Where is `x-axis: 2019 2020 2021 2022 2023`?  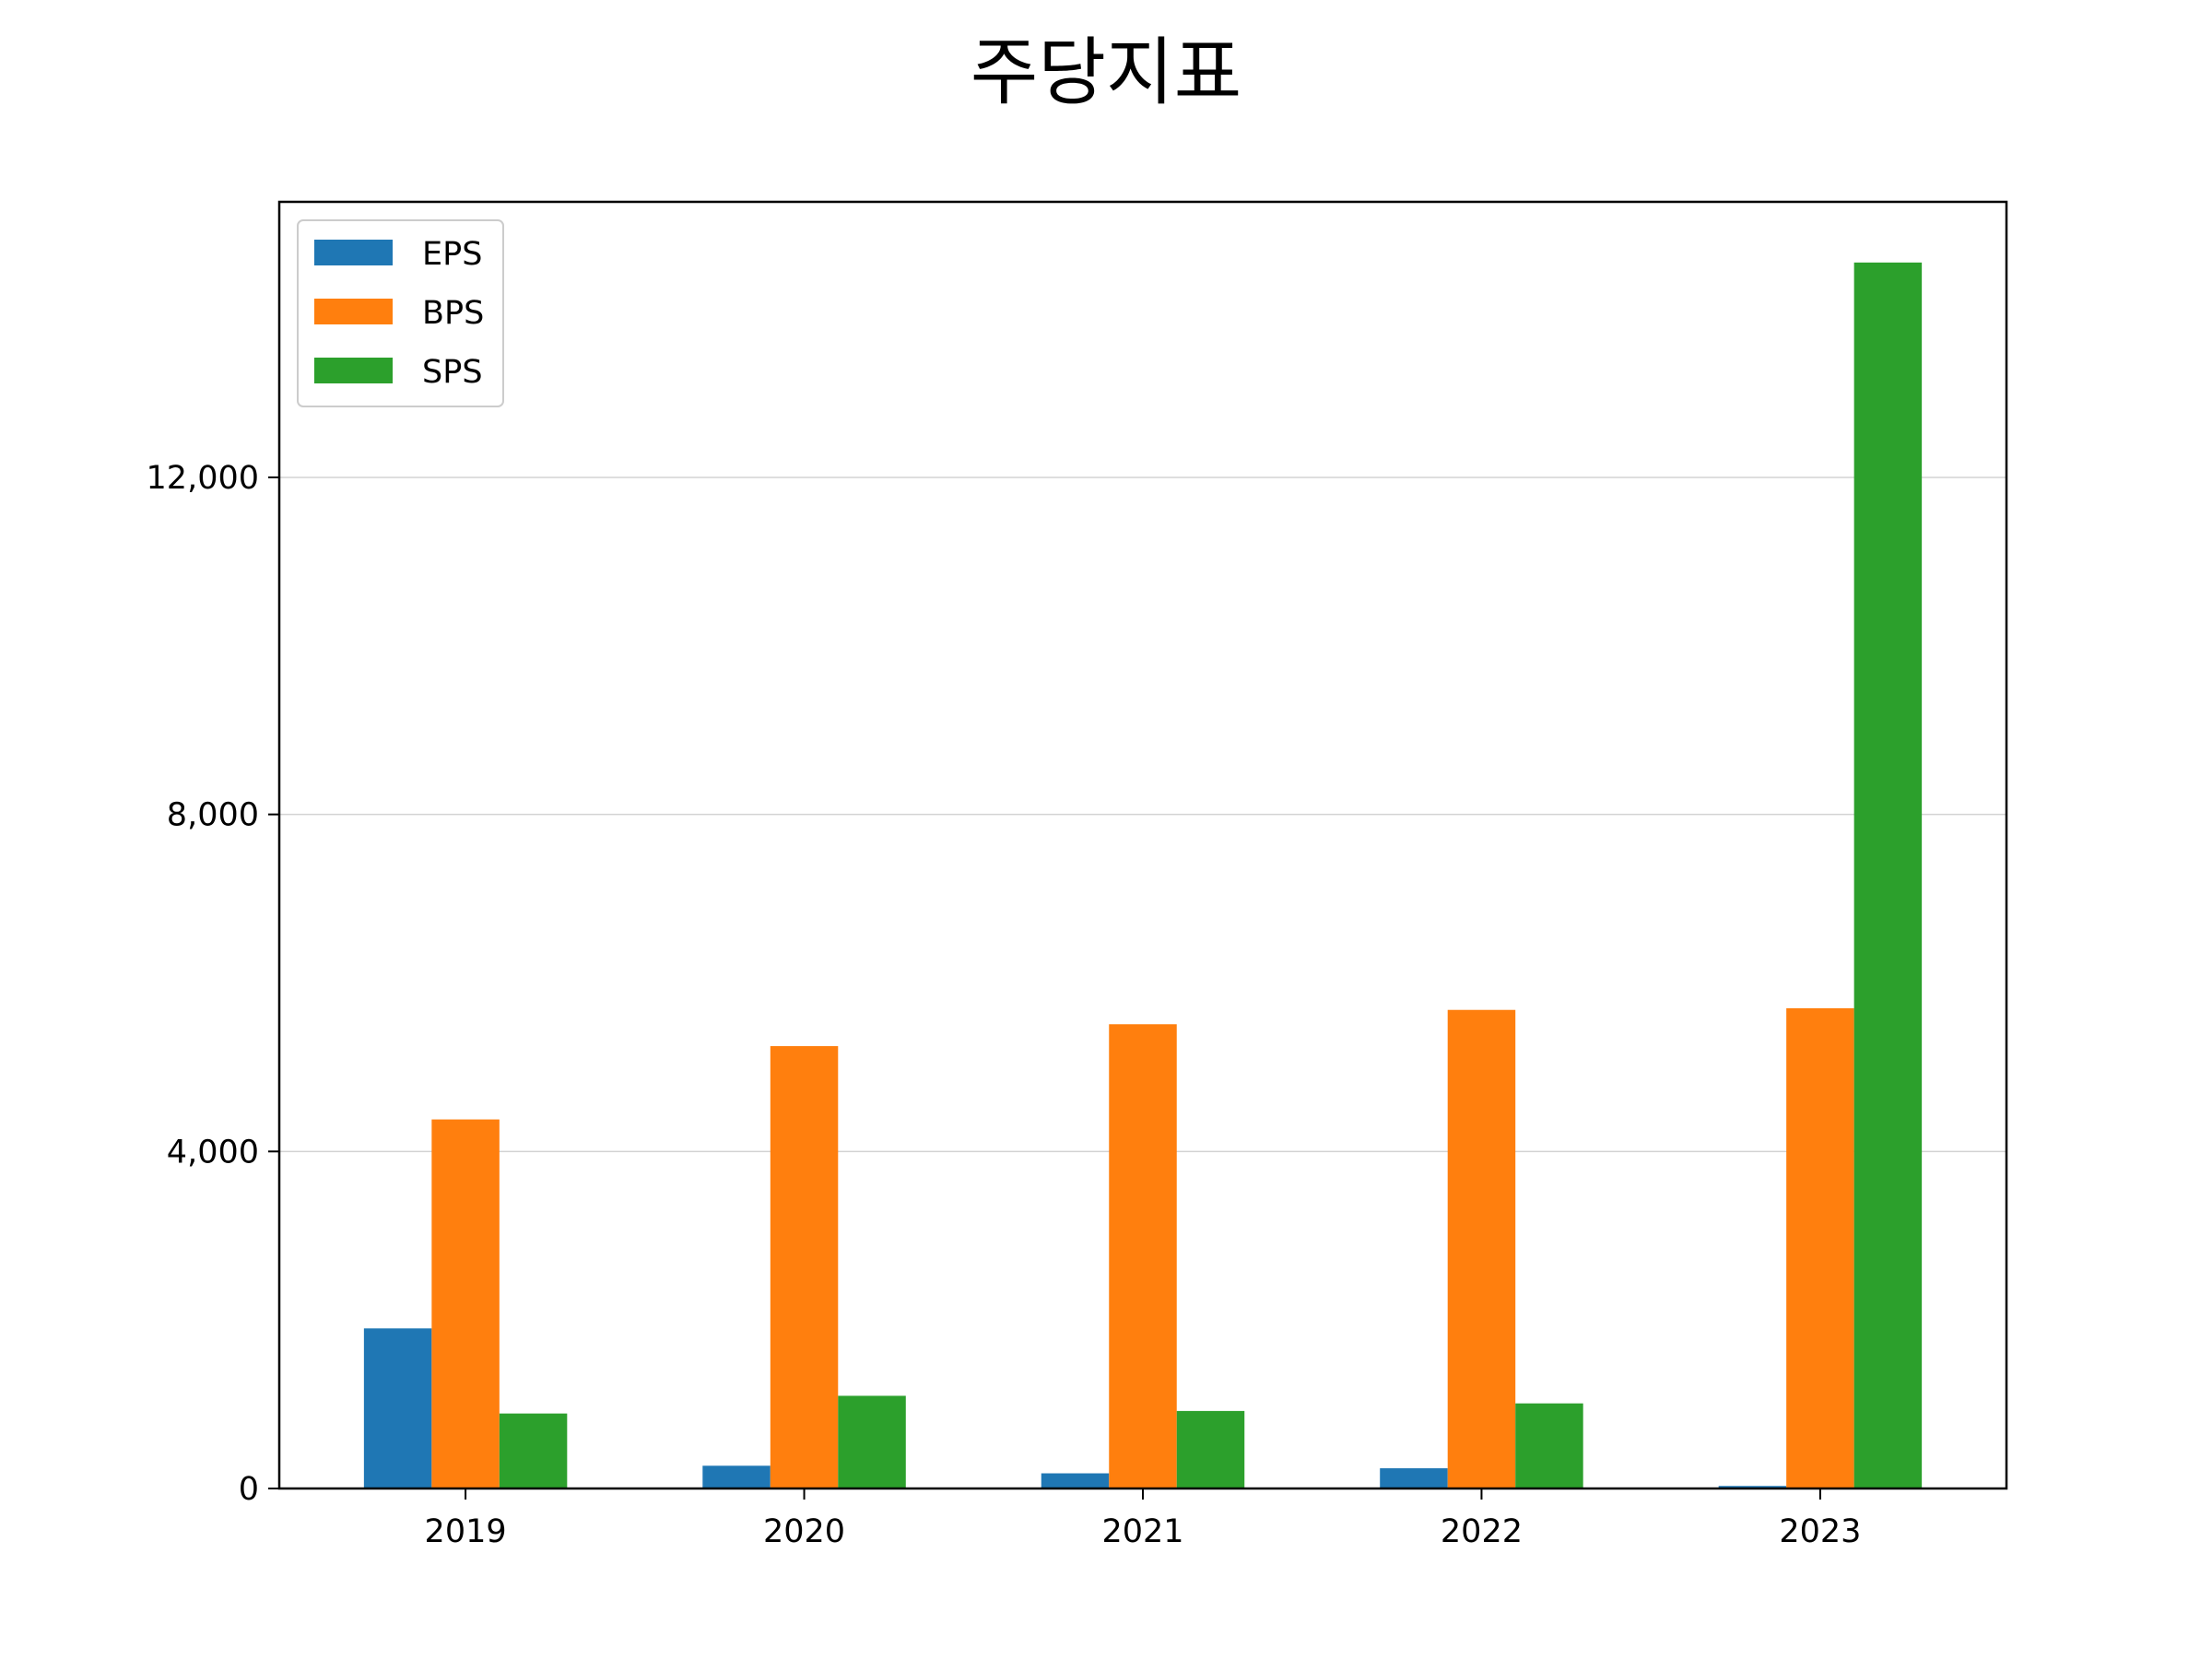 x-axis: 2019 2020 2021 2022 2023 is located at coordinates (1143, 1519).